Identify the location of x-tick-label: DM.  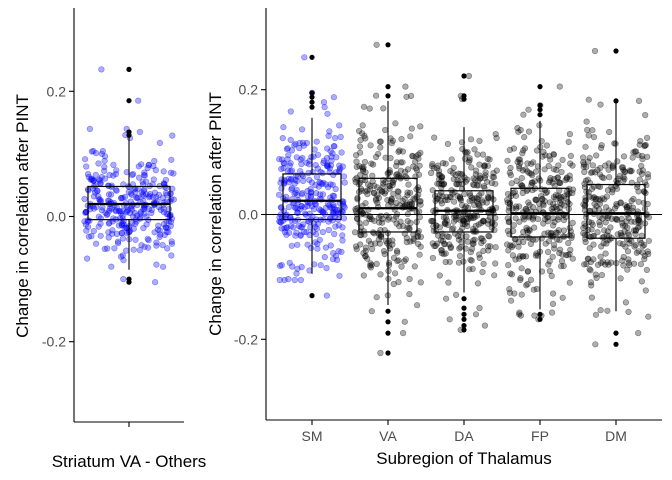
(616, 436).